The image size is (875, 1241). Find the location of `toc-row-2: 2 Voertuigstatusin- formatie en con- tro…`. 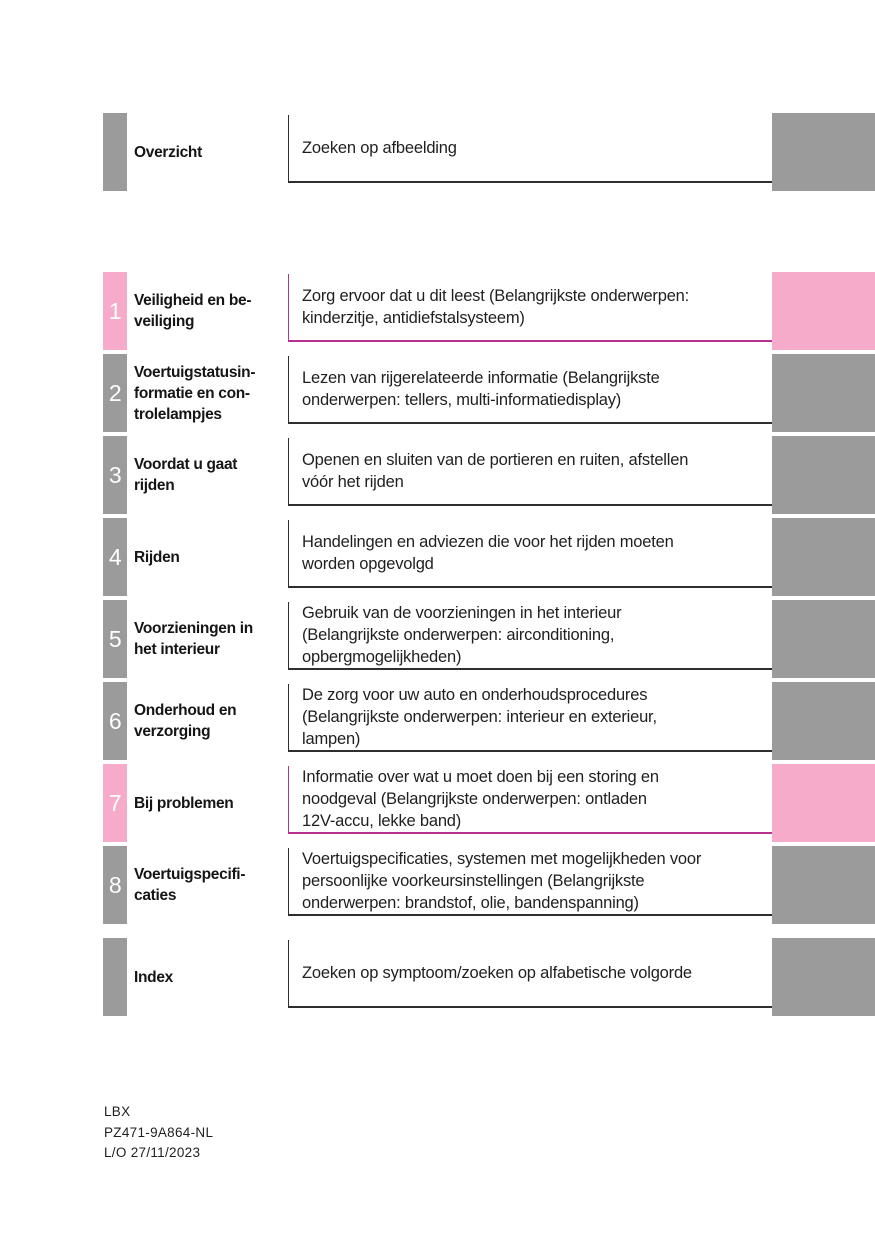

toc-row-2: 2 Voertuigstatusin- formatie en con- tro… is located at coordinates (489, 393).